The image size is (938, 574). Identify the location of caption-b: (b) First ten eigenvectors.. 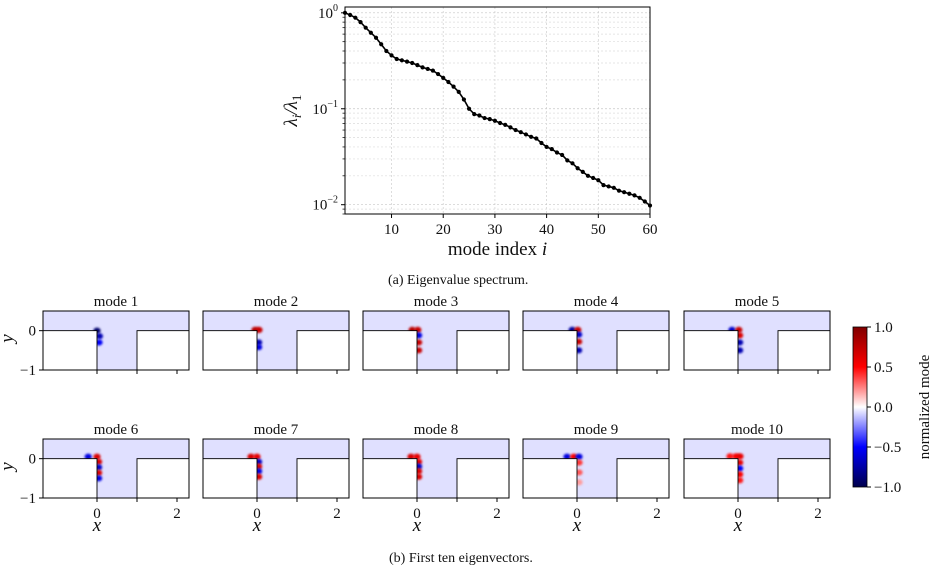
(461, 558).